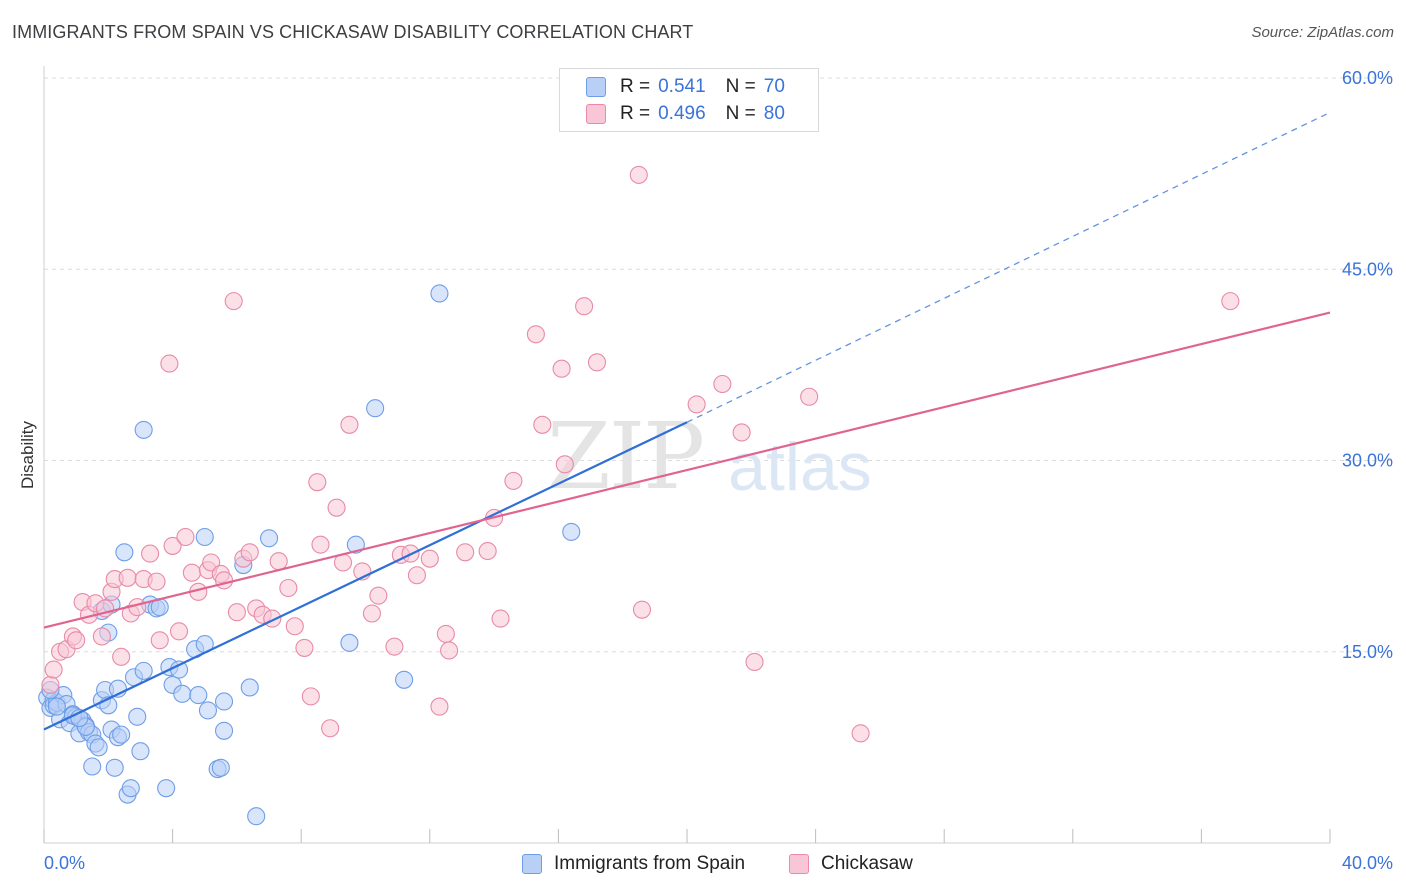 This screenshot has height=892, width=1406. What do you see at coordinates (650, 863) in the screenshot?
I see `bottom-legend-label-spain: Immigrants from Spain` at bounding box center [650, 863].